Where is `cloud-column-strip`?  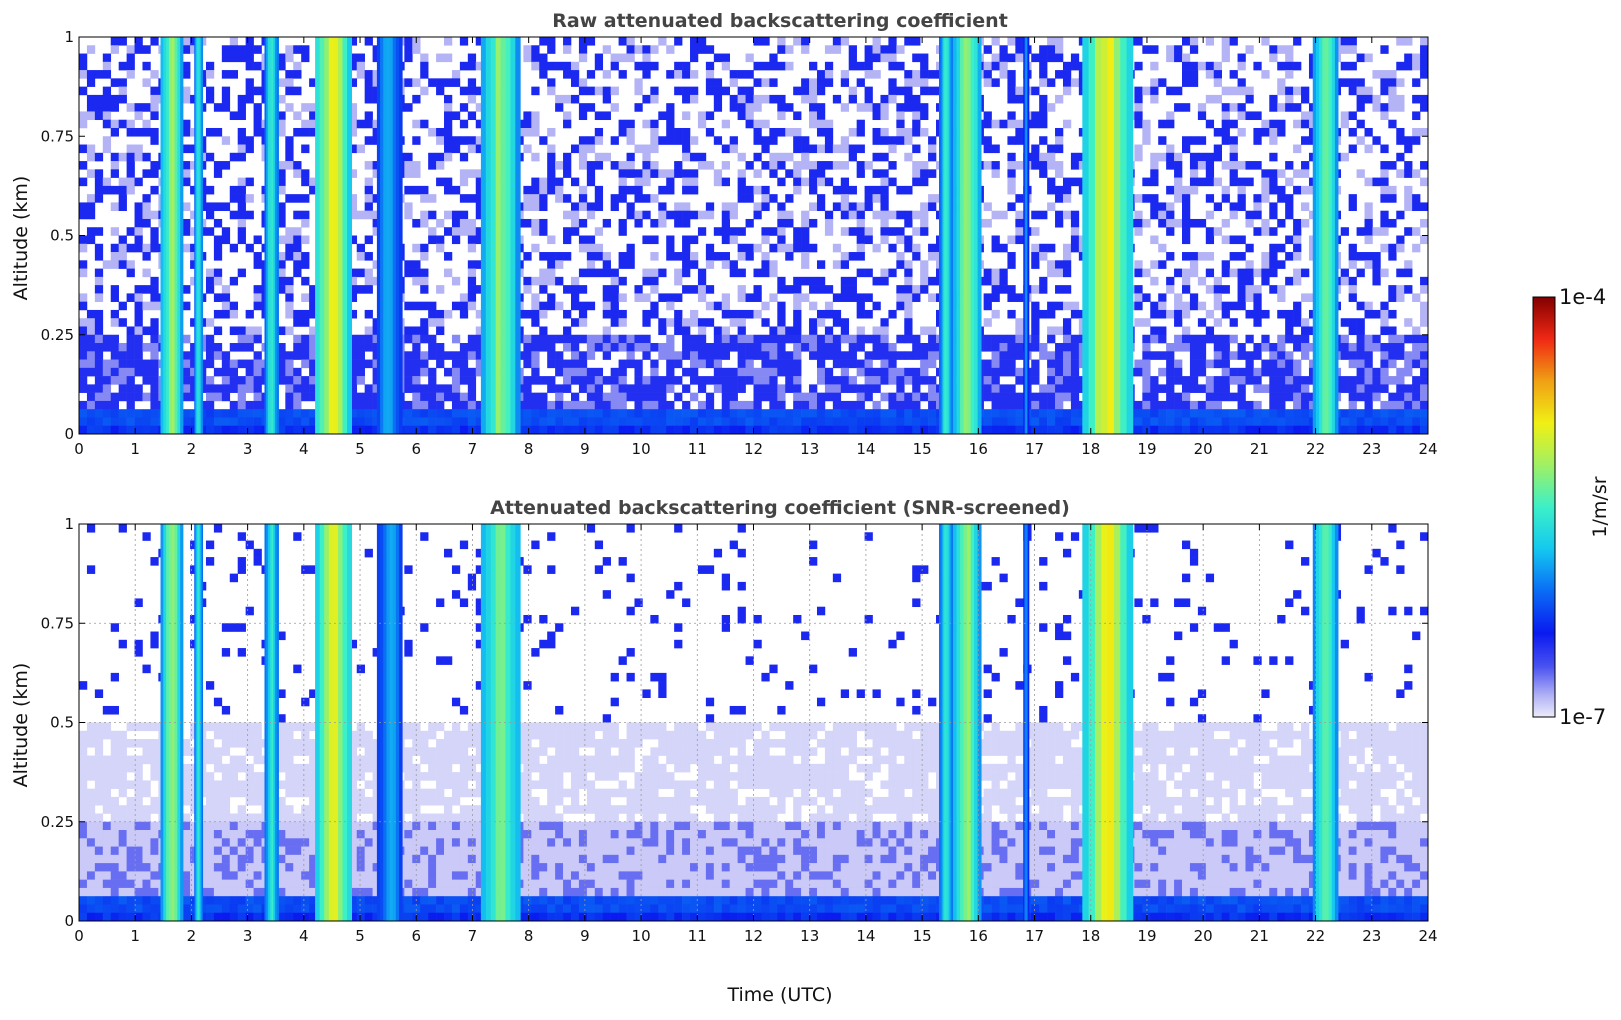
cloud-column-strip is located at coordinates (270, 235).